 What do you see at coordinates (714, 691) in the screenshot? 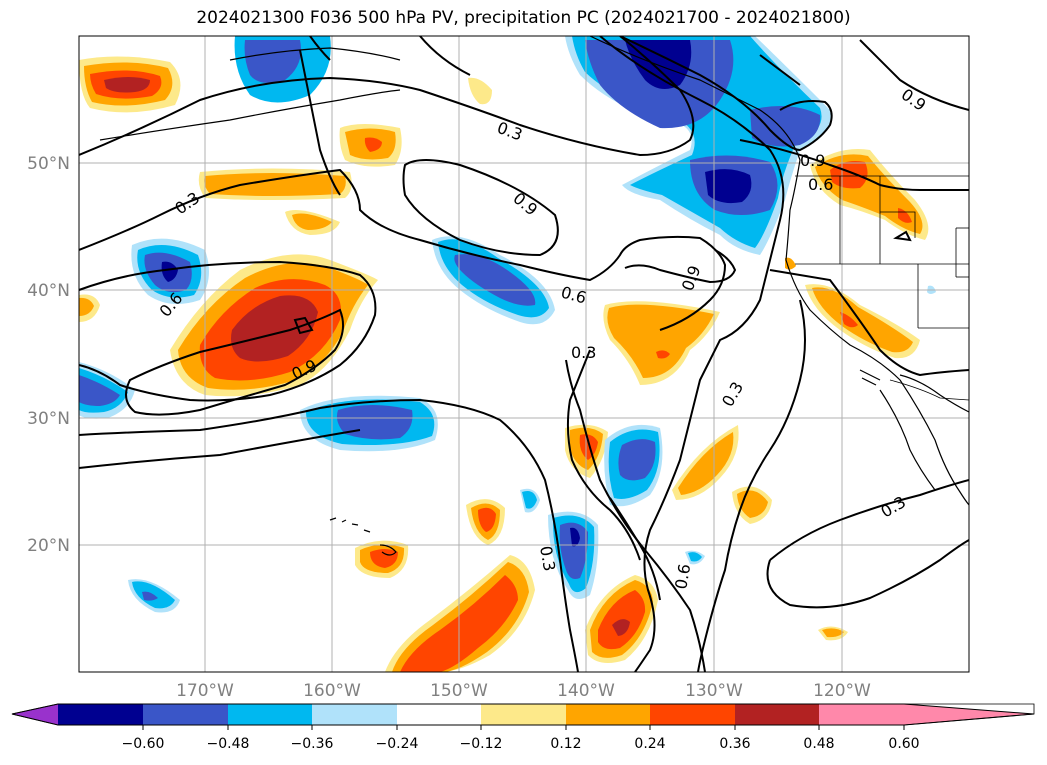
I see `lon-label: 130°W` at bounding box center [714, 691].